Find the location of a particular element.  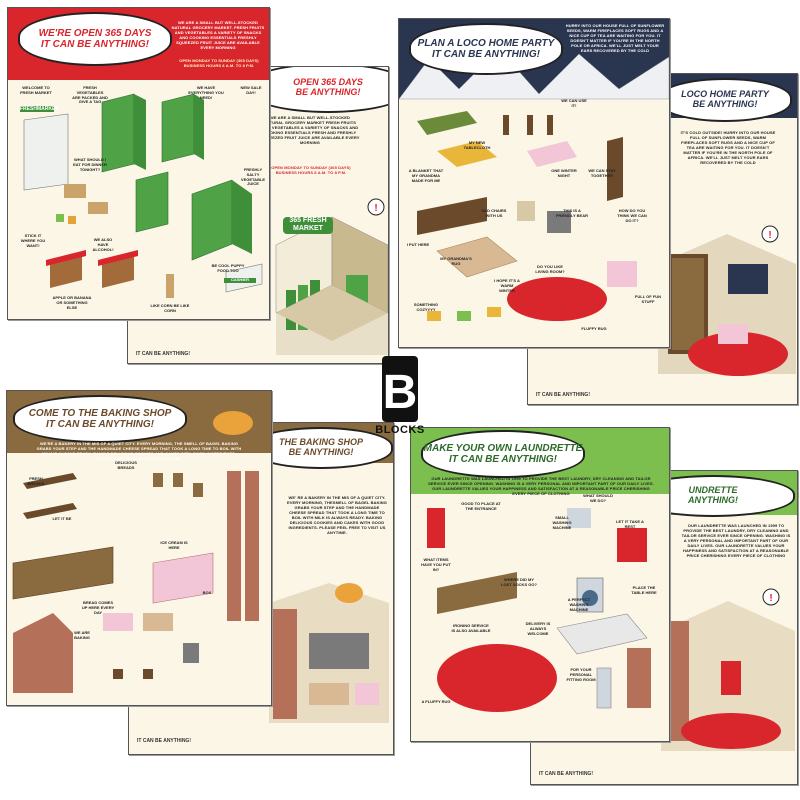

bakery-label-2: DELICIOUS BREADS is located at coordinates (126, 465).